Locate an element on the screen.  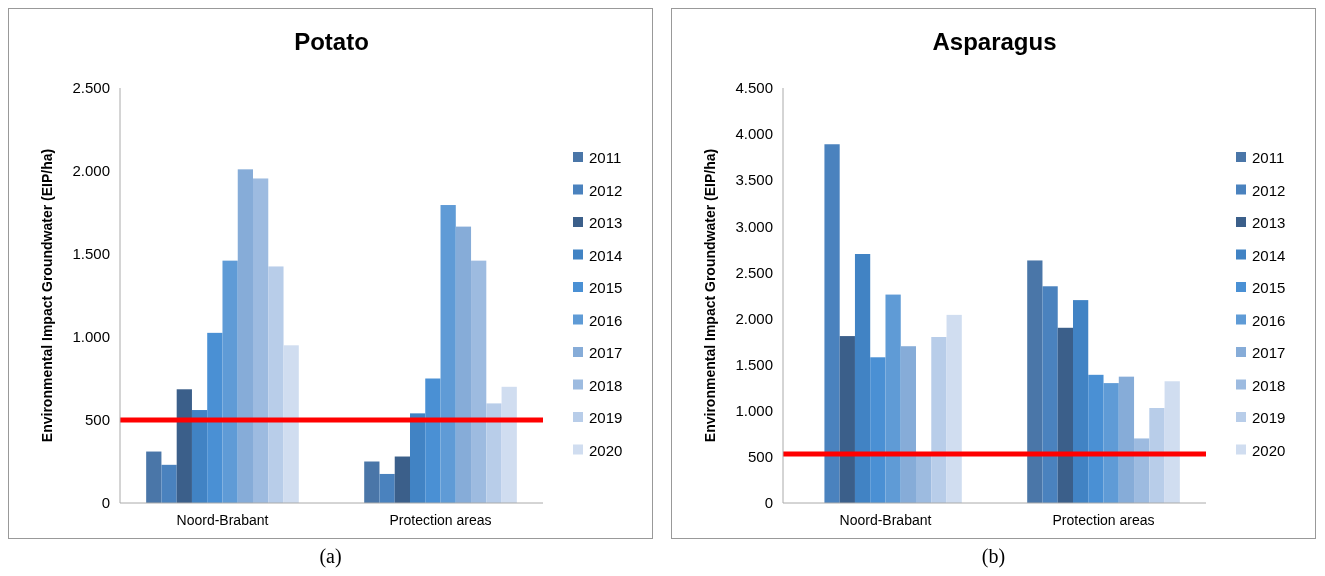
y-tick-label: 3.000 is located at coordinates (754, 226).